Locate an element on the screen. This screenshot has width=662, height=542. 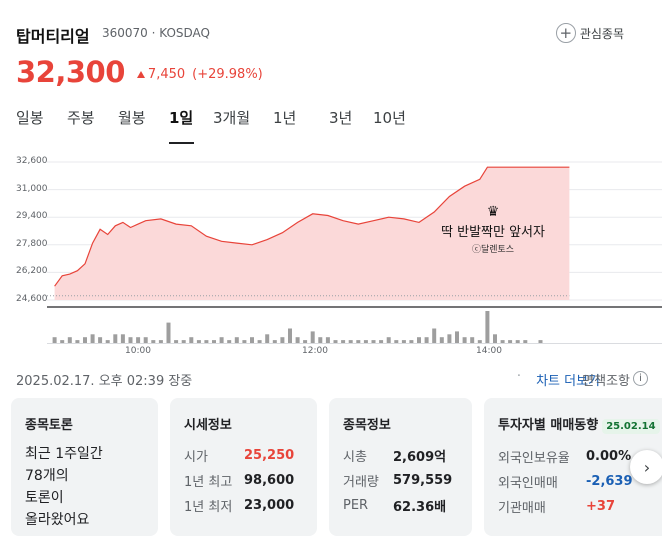
tab-1day: 1일 is located at coordinates (181, 124).